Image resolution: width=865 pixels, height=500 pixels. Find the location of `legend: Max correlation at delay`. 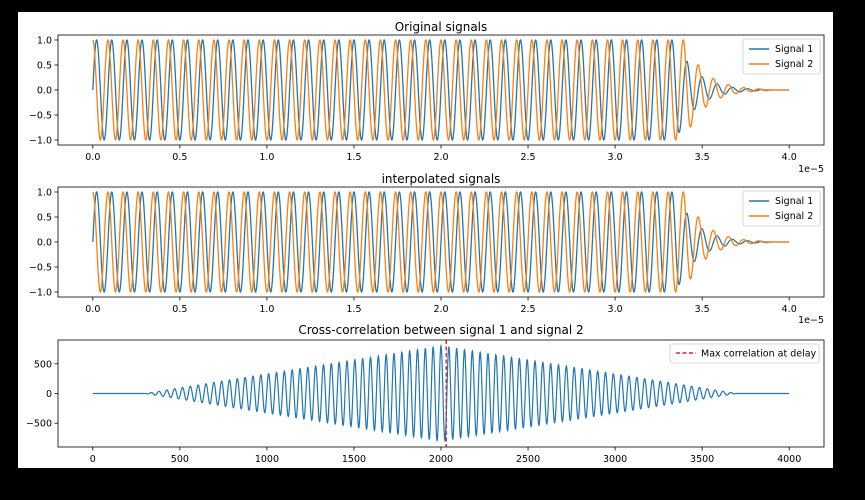

legend: Max correlation at delay is located at coordinates (744, 353).